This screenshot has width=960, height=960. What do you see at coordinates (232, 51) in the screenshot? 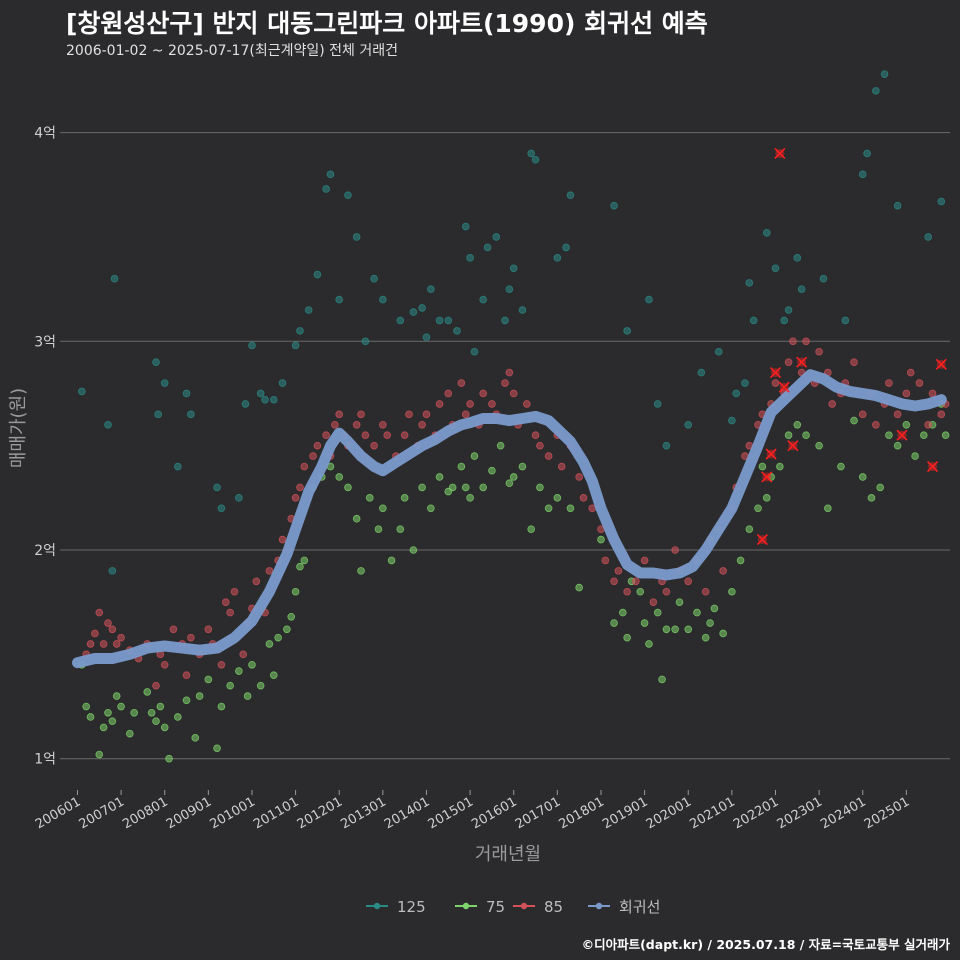
I see `chart-subtitle: 2006-01-02 ~ 2025-07-17(최근계약일) 전체 거래건` at bounding box center [232, 51].